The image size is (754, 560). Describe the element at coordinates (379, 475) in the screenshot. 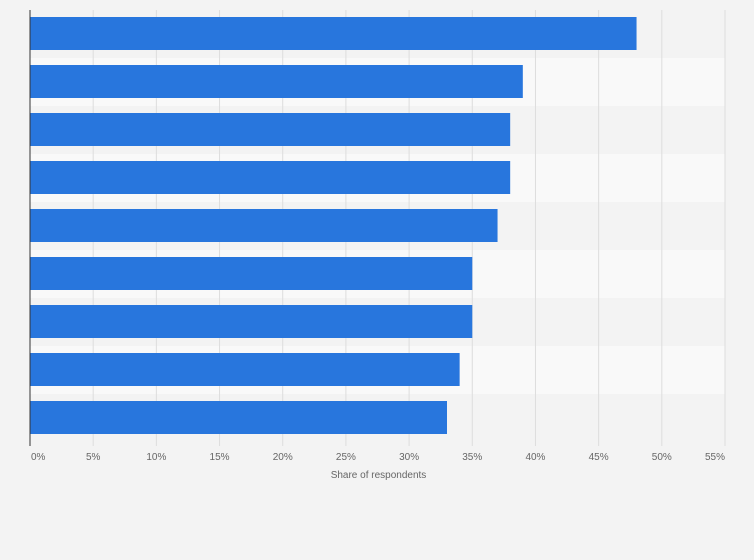

I see `x-axis-label: Share of respondents` at that location.